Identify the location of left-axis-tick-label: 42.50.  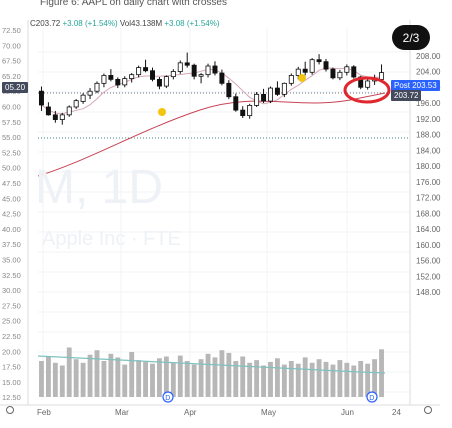
(11, 214).